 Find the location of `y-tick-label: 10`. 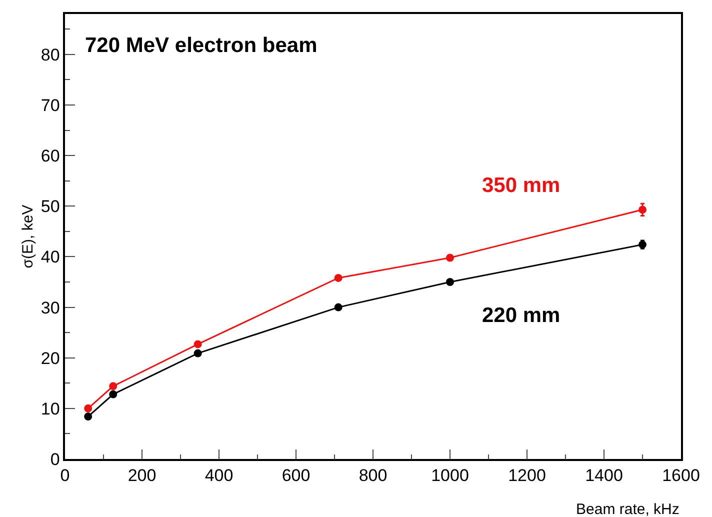

y-tick-label: 10 is located at coordinates (50, 408).